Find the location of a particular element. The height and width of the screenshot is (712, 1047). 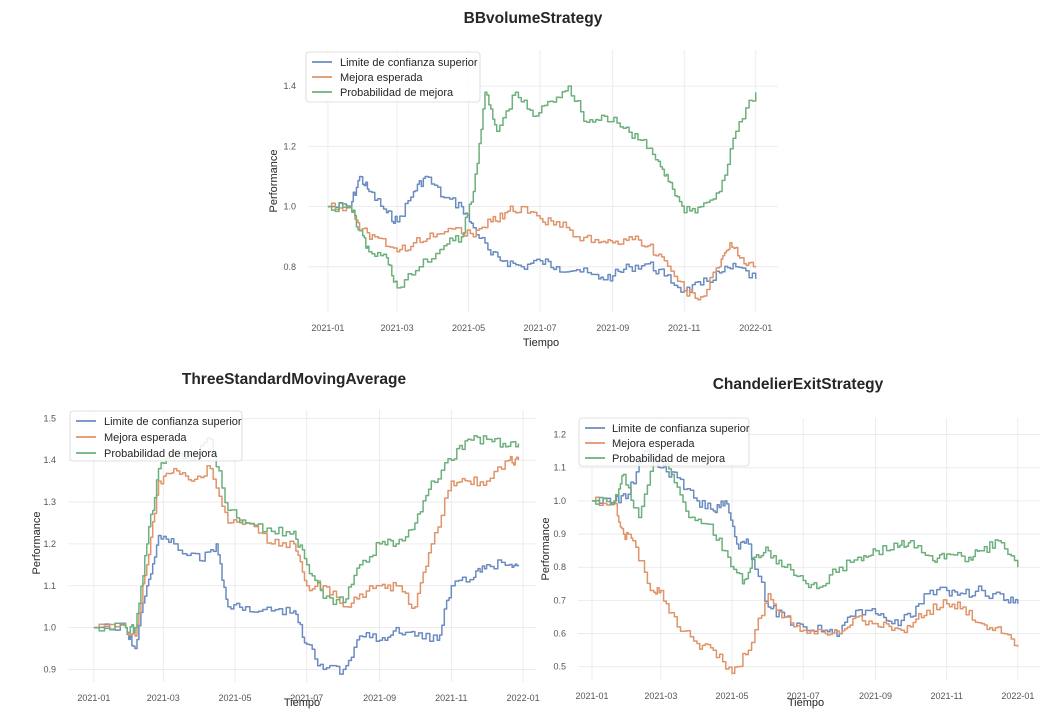

y-tick-labels: 0.5 0.6 0.7 0.8 0.9 1.0 1.1 1.2 is located at coordinates (559, 551).